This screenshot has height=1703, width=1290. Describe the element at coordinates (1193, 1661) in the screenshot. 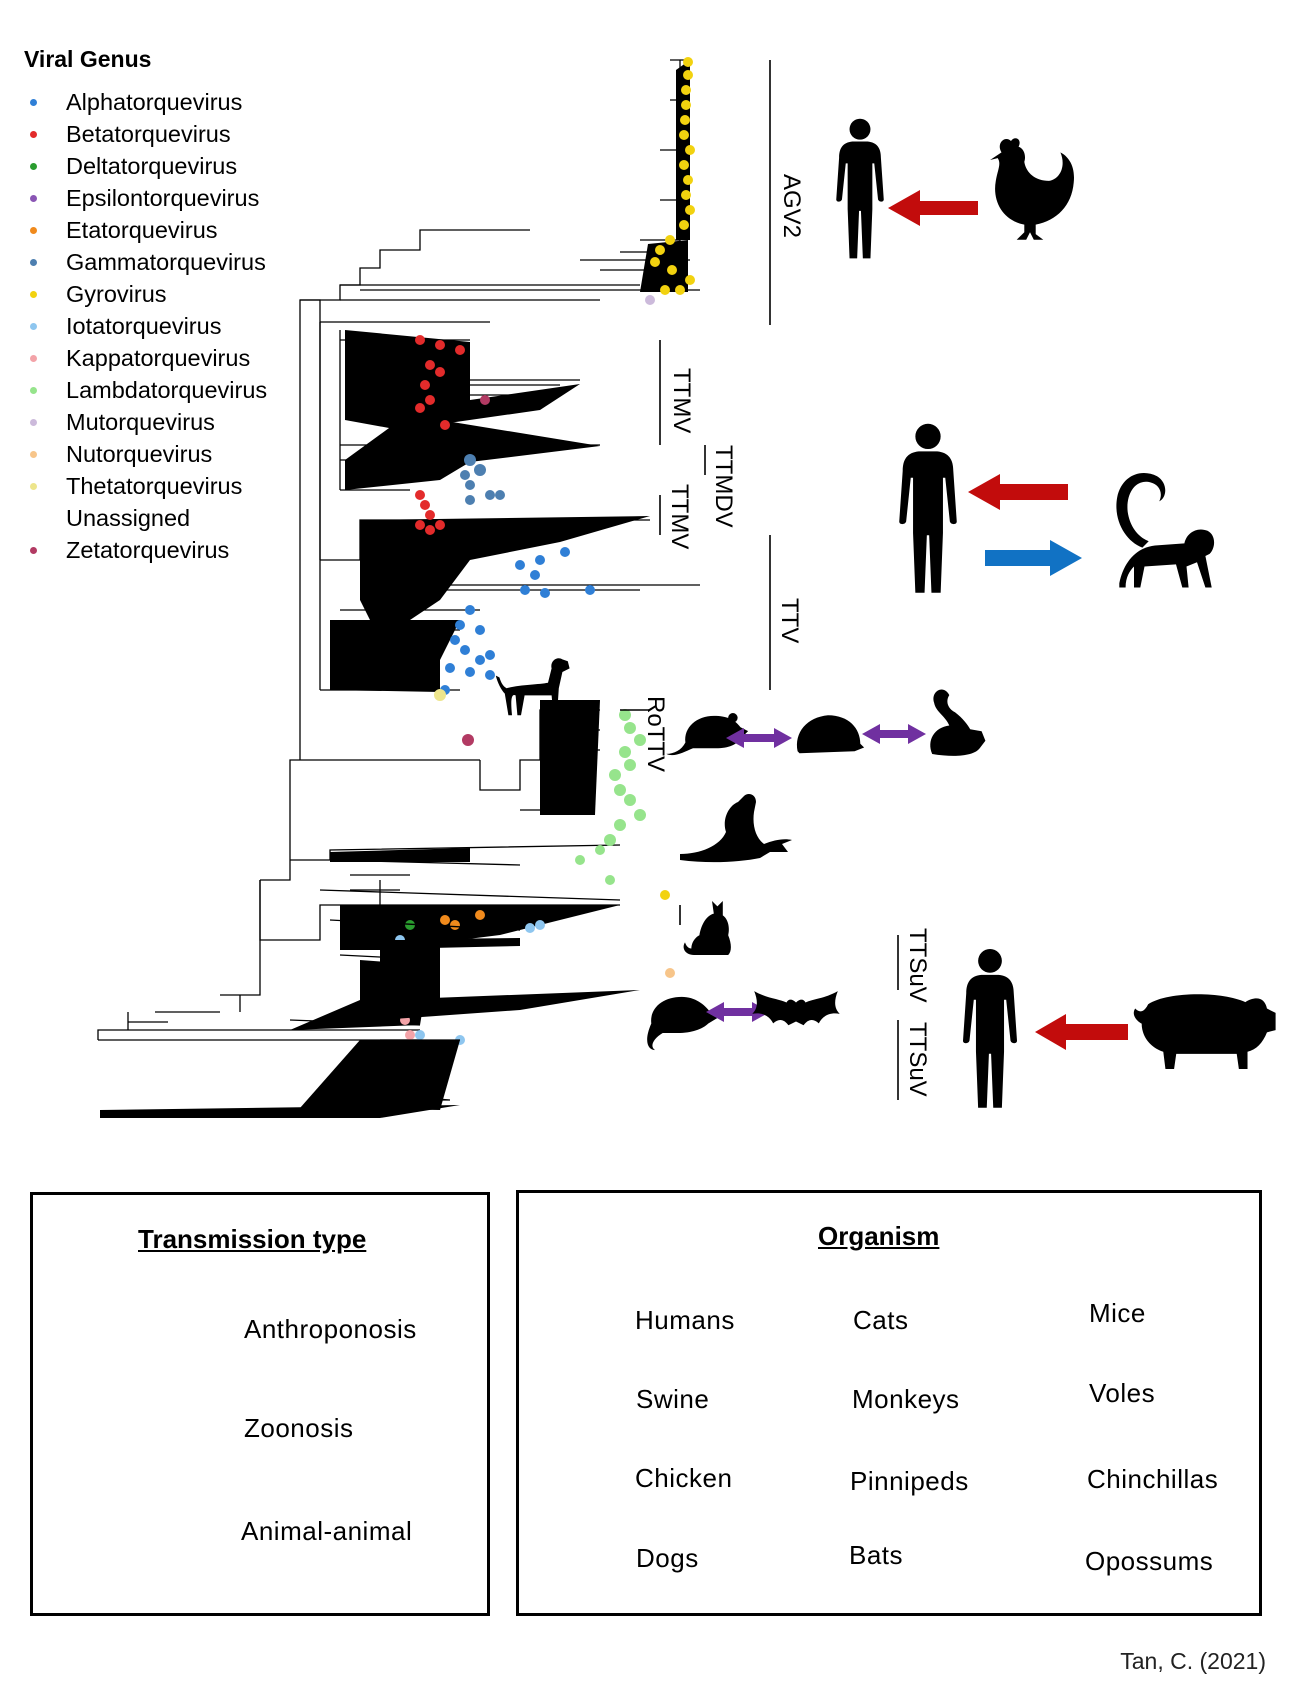

I see `figure-credit: Tan, C. (2021)` at that location.